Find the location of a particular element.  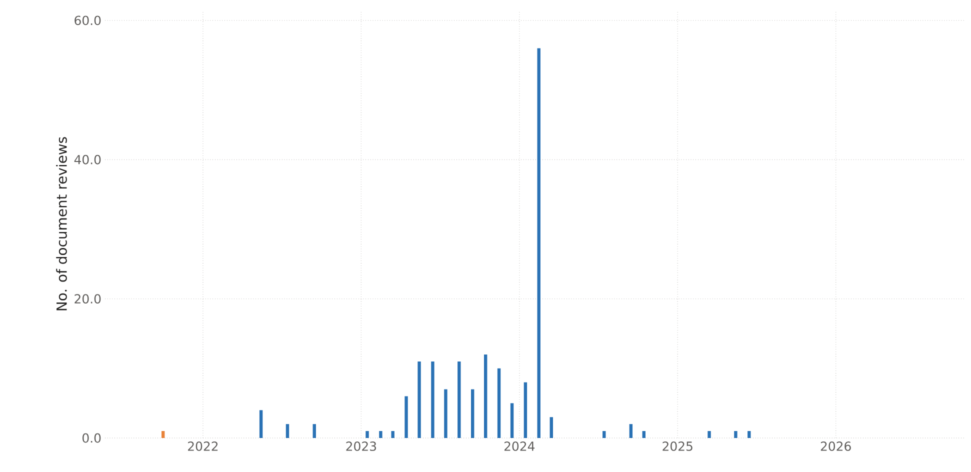

y-tick-label: 40.0 is located at coordinates (87, 159).